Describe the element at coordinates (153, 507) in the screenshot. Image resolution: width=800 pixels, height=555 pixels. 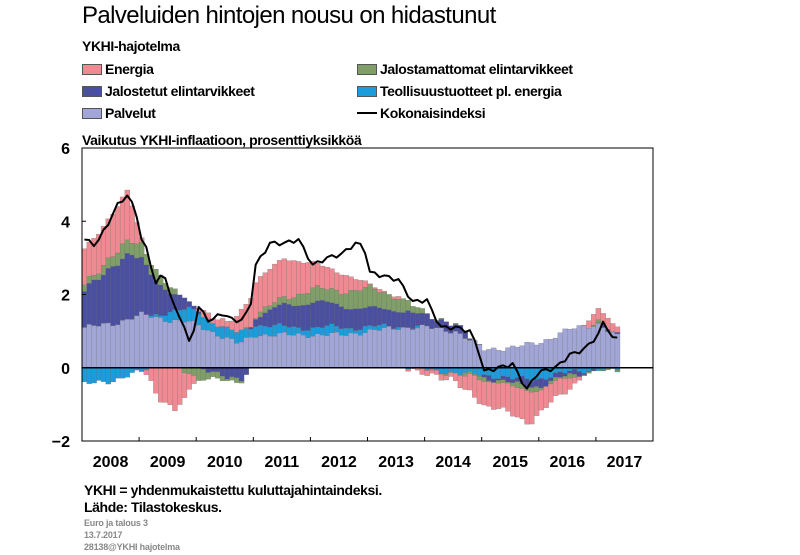
I see `footer-source: Lähde: Tilastokeskus.` at that location.